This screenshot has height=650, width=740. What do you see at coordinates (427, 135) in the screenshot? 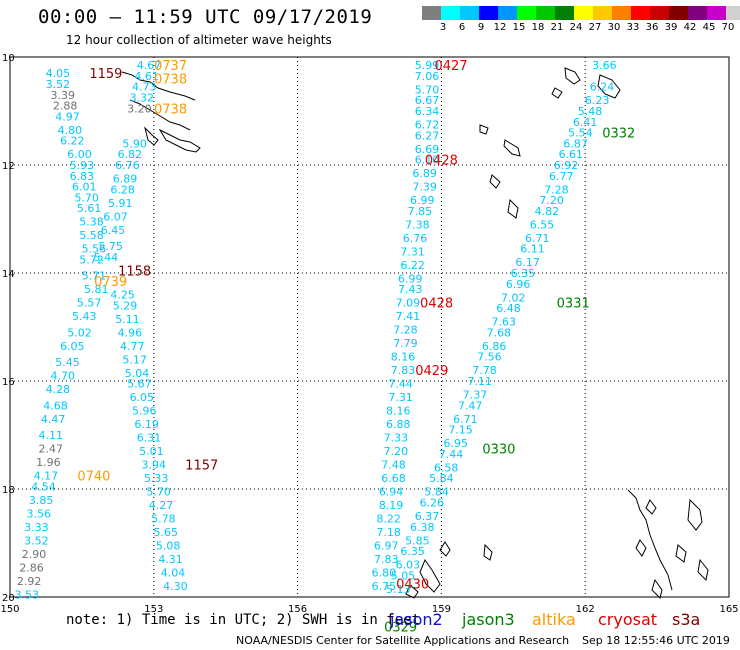
I see `swh-value: 6.27` at bounding box center [427, 135].